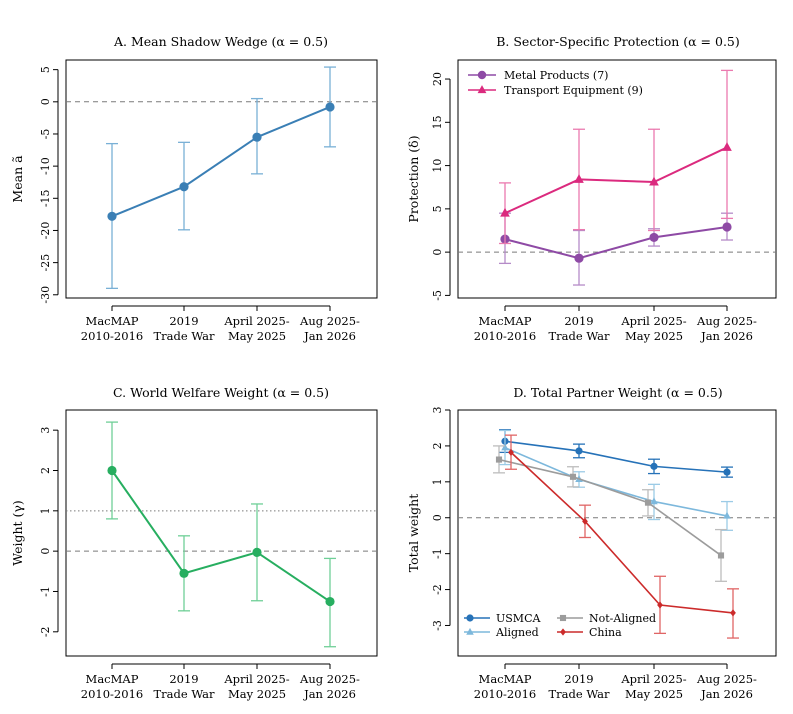  What do you see at coordinates (622, 618) in the screenshot?
I see `legend-label: Not-Aligned` at bounding box center [622, 618].